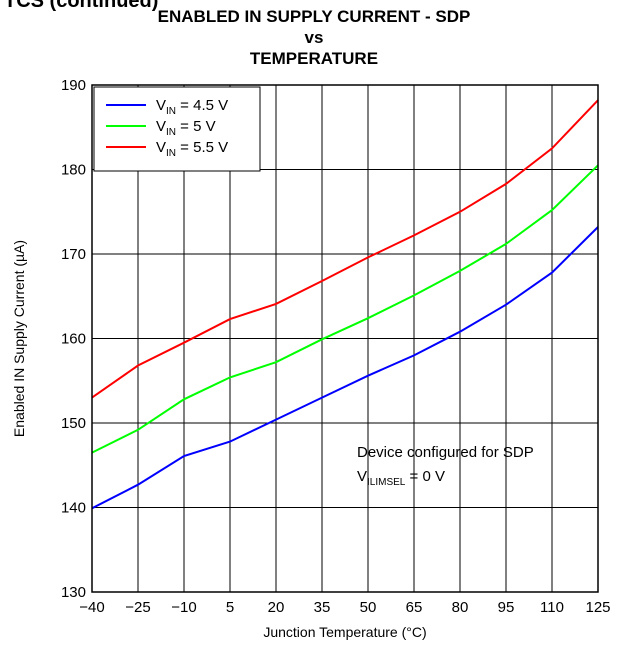 Image resolution: width=628 pixels, height=645 pixels. I want to click on chart-title-line-1: ENABLED IN SUPPLY CURRENT - SDP, so click(314, 16).